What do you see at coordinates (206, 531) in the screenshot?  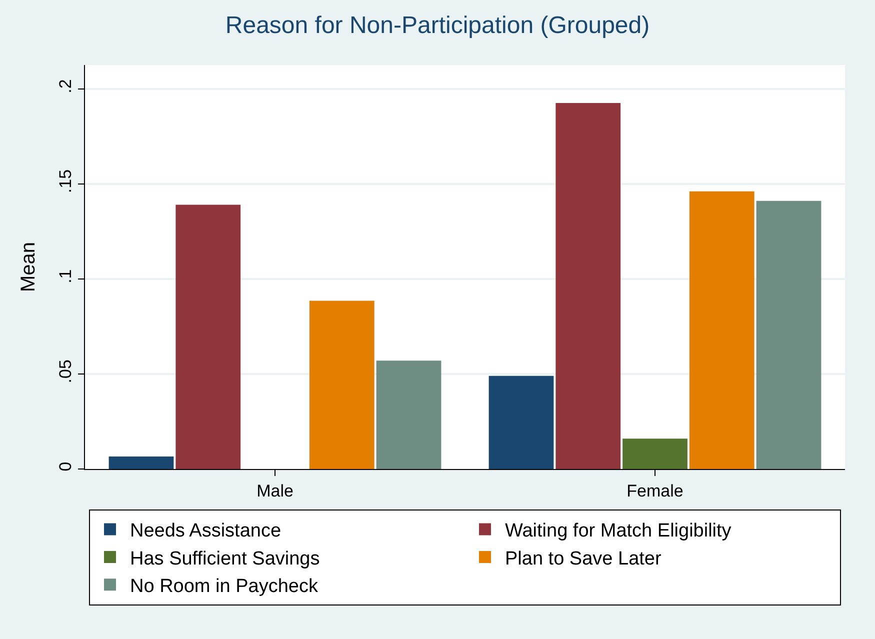 I see `legend-label: Needs Assistance` at bounding box center [206, 531].